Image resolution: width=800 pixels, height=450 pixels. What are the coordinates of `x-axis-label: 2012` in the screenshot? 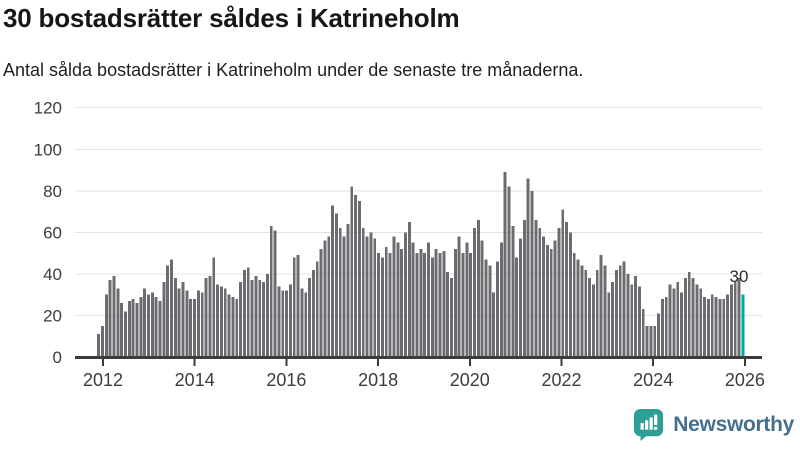 It's located at (103, 380).